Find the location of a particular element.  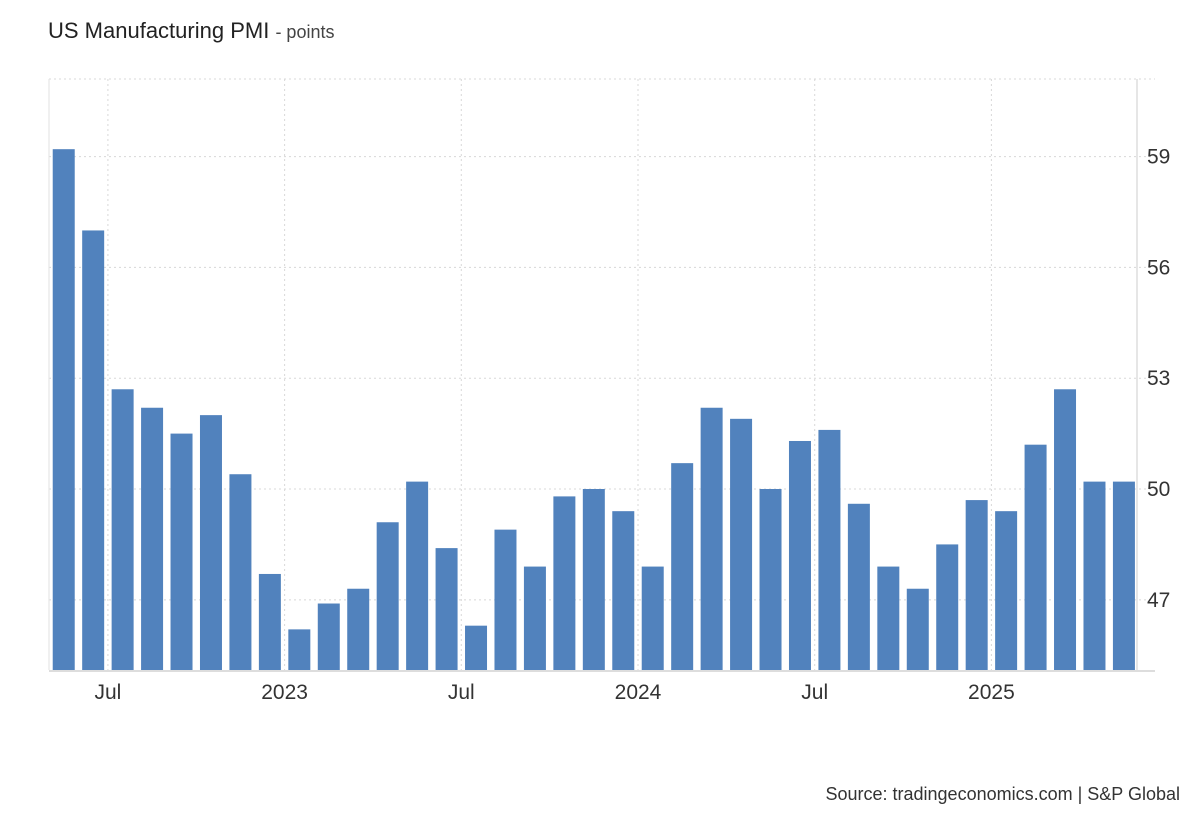

x-tick-label: 2025 is located at coordinates (991, 692).